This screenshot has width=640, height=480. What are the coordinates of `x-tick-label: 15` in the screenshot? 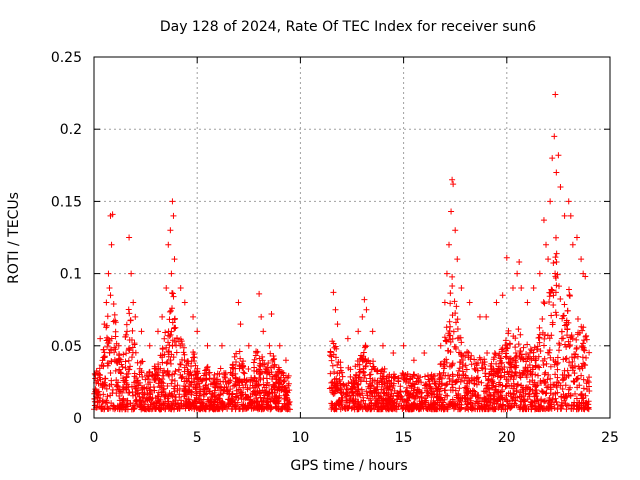 It's located at (404, 438).